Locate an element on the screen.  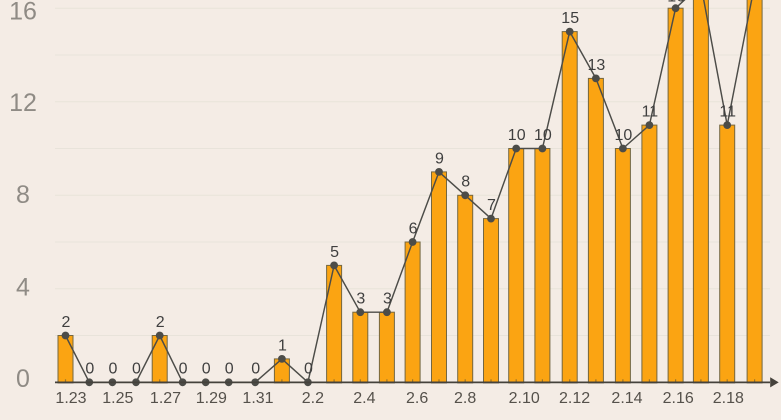
svg-text: 1.23 is located at coordinates (70, 398).